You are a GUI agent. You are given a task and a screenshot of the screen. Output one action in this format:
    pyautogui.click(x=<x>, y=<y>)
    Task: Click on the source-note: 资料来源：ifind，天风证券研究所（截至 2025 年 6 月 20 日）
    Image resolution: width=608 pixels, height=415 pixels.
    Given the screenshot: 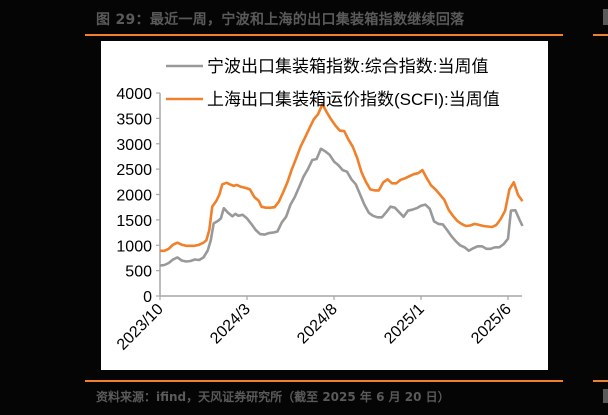 What is the action you would take?
    pyautogui.click(x=273, y=397)
    